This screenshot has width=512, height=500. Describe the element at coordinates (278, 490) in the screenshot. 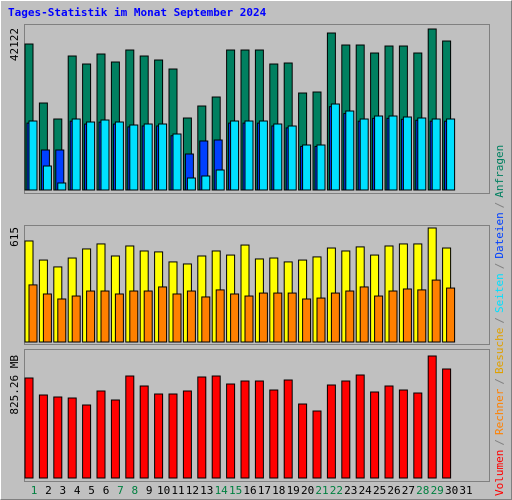

I see `x-tick-label: 18` at that location.